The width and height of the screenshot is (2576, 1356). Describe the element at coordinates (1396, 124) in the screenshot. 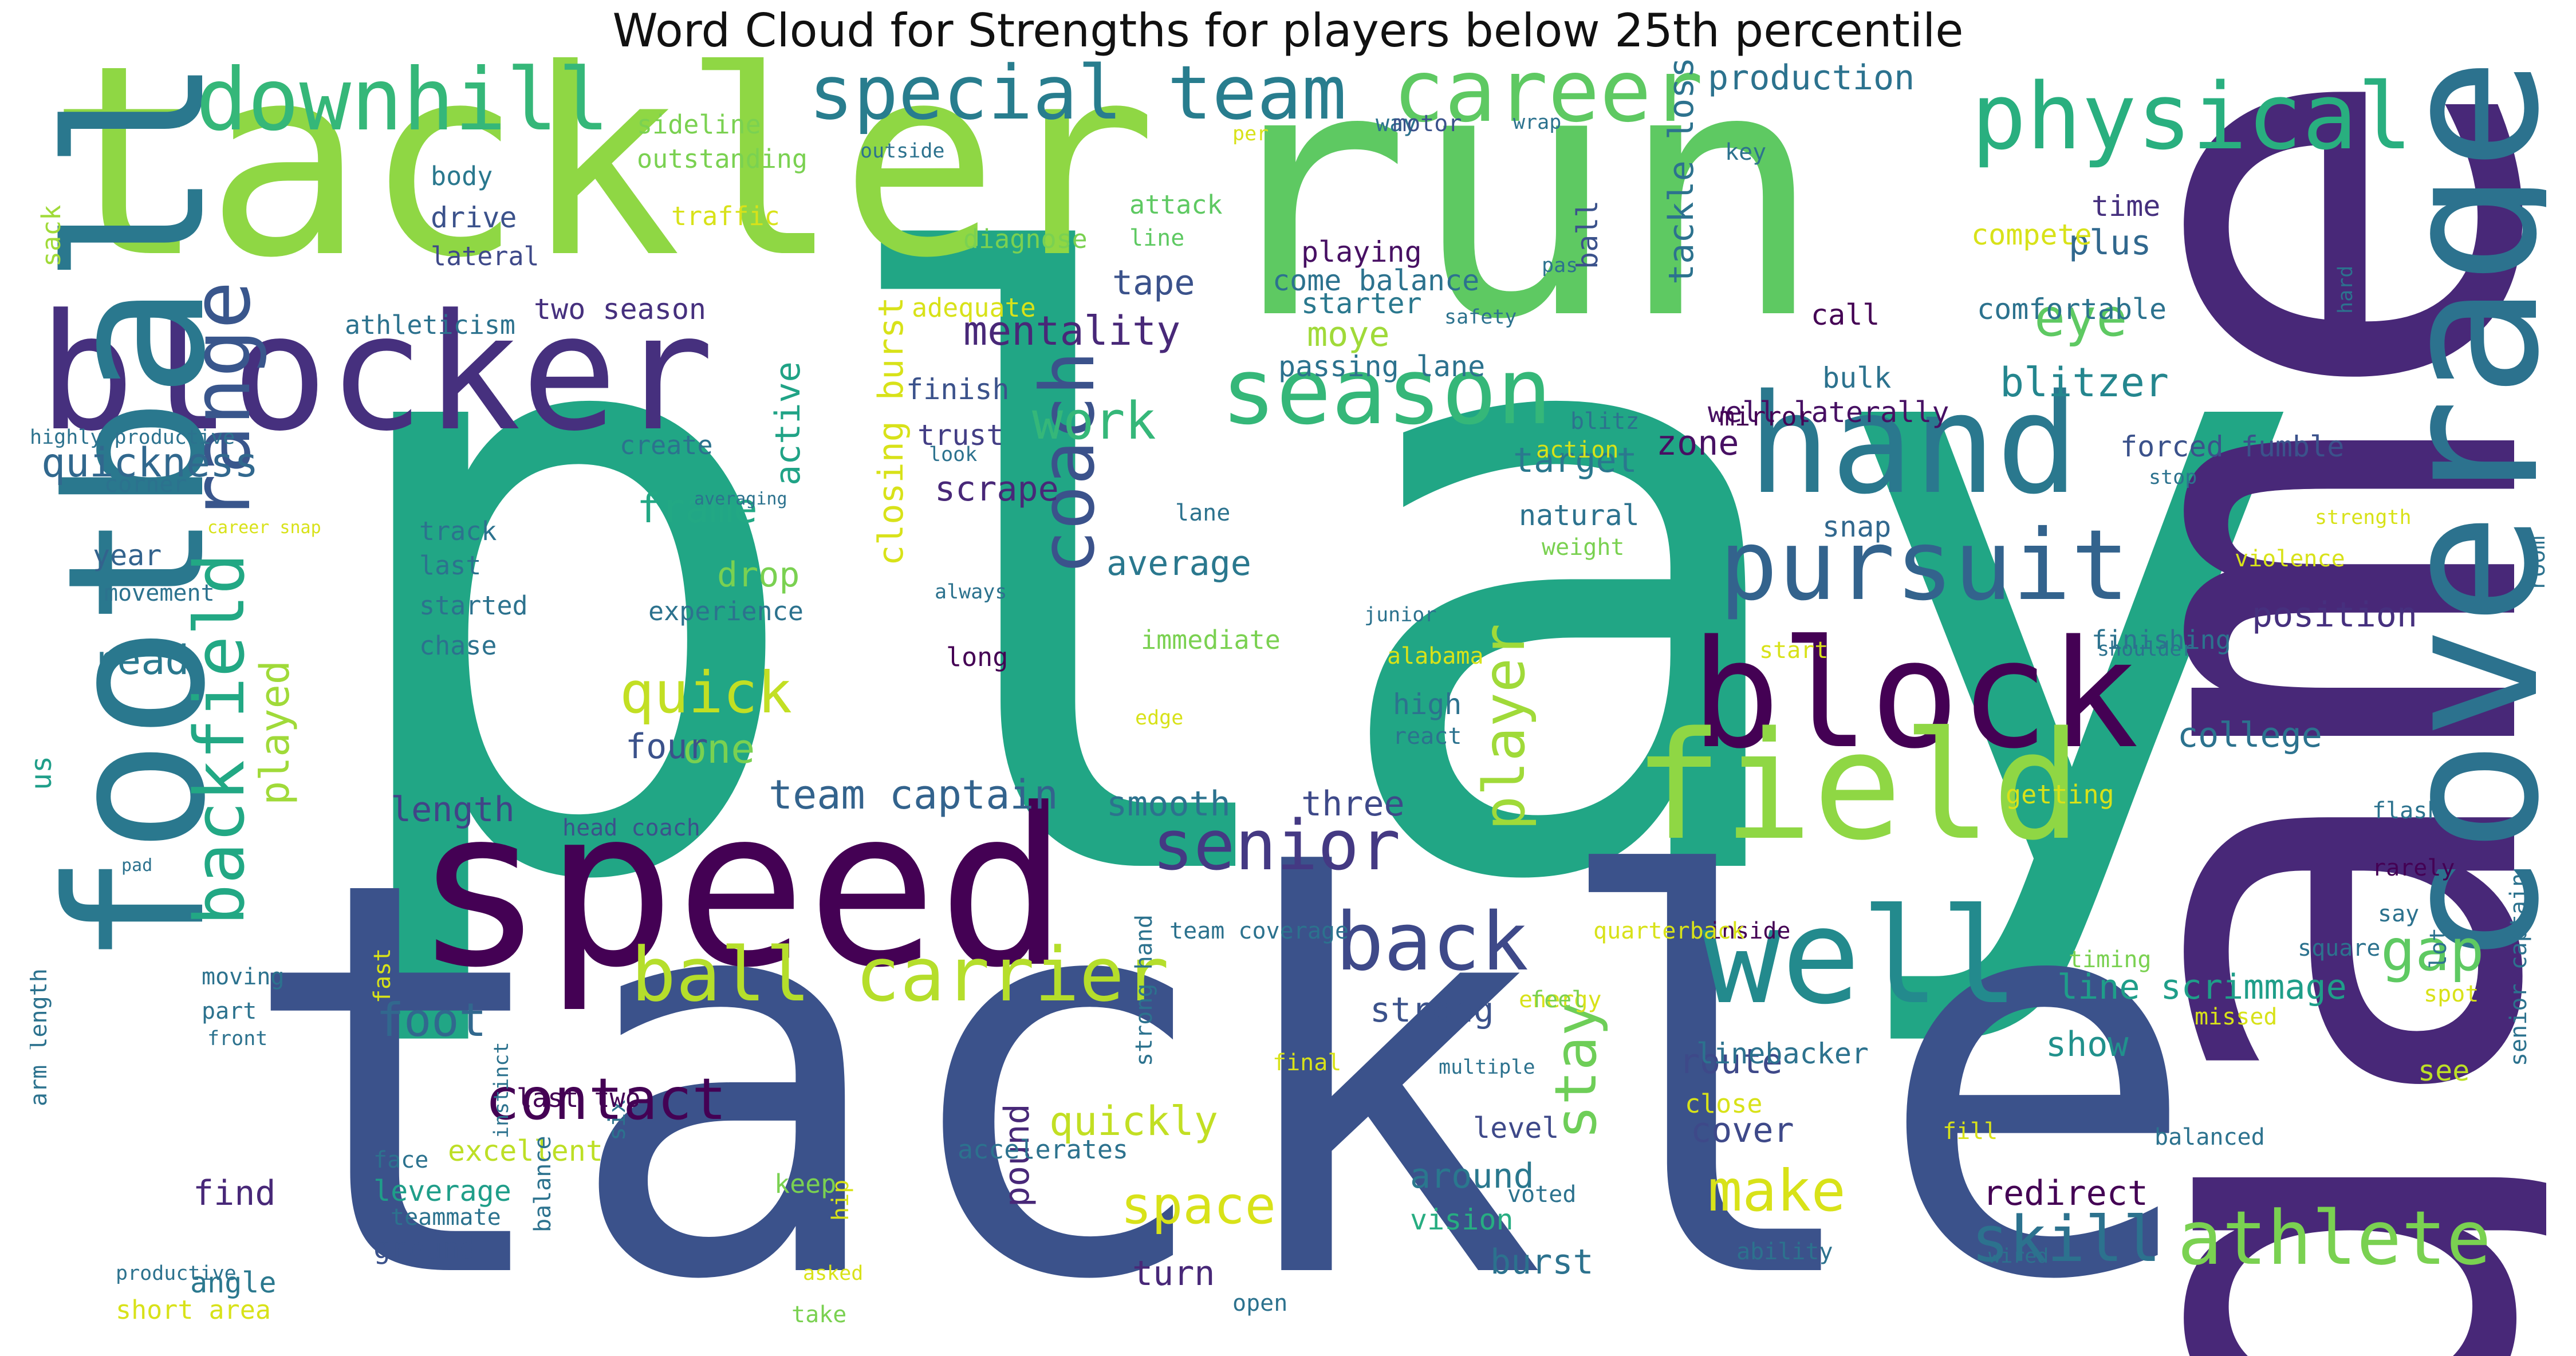

I see `cloud-word: way` at that location.